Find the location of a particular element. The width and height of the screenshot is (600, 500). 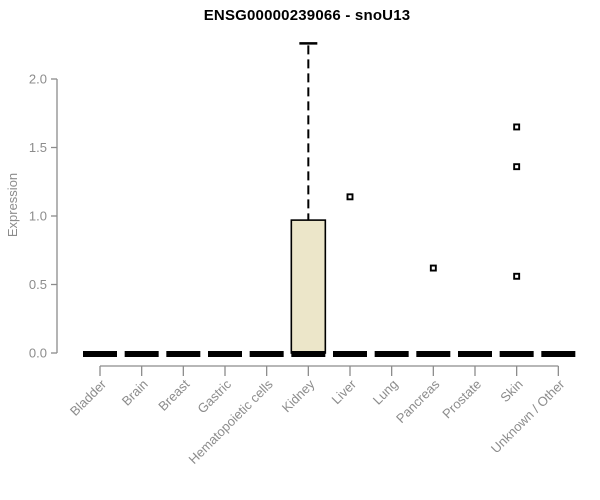

y-axis-tick-label: 1.0 is located at coordinates (38, 216).